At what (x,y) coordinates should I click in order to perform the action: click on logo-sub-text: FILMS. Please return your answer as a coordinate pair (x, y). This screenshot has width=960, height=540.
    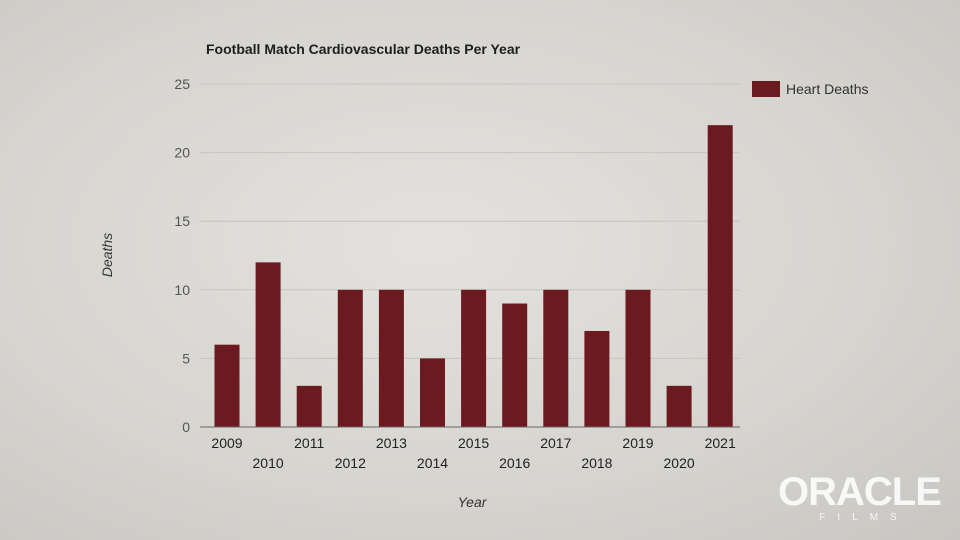
    Looking at the image, I should click on (864, 517).